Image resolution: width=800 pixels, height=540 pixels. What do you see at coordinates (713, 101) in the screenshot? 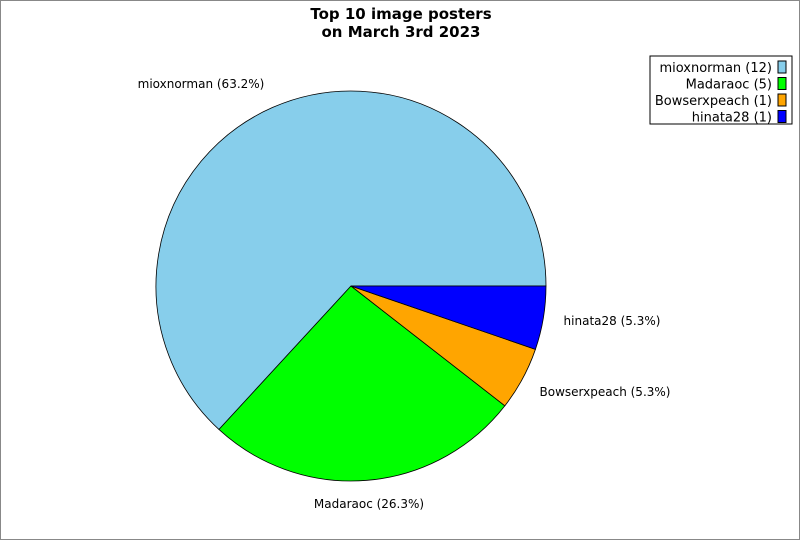
I see `legend-label-bowserxpeach: Bowserxpeach (1)` at bounding box center [713, 101].